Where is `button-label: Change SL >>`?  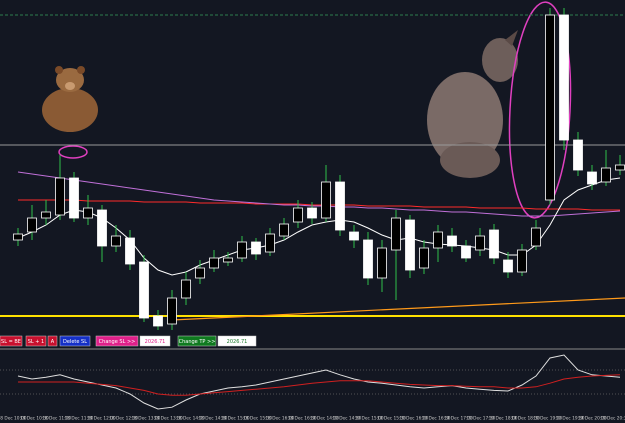 button-label: Change SL >> is located at coordinates (117, 342).